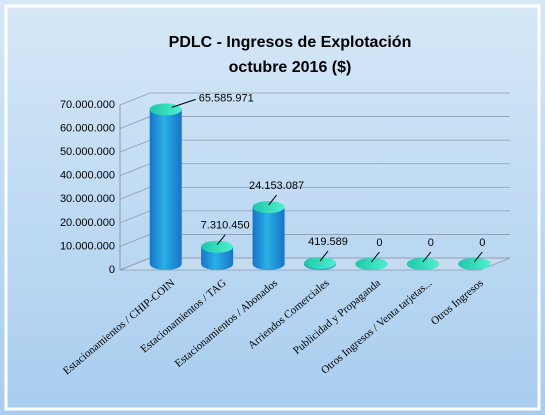 The image size is (545, 415). Describe the element at coordinates (87, 176) in the screenshot. I see `y-tick-label: 40.000.000` at that location.